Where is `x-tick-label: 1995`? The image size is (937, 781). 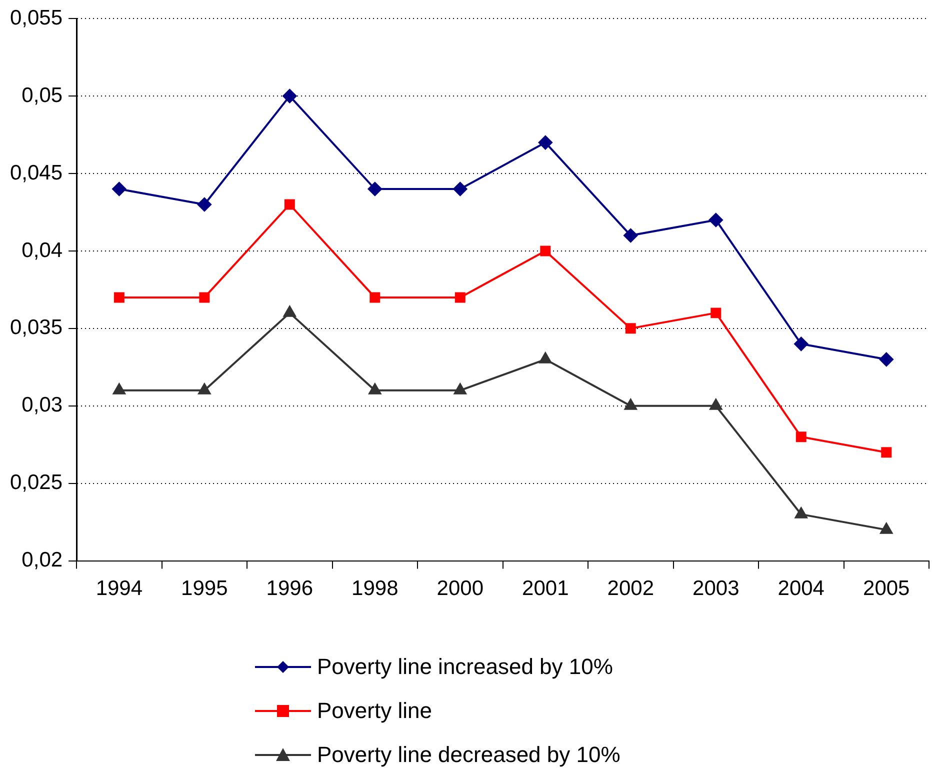 x-tick-label: 1995 is located at coordinates (204, 588).